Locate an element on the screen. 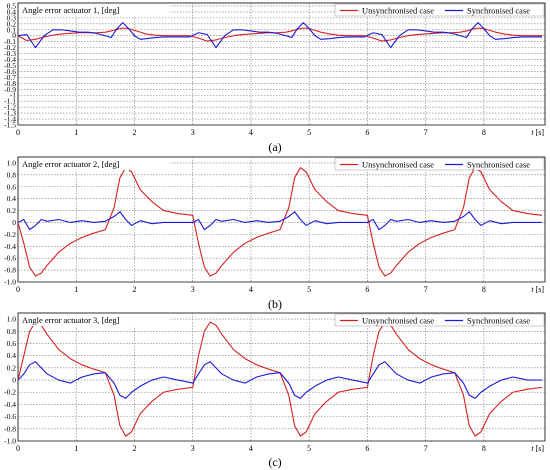 This screenshot has width=550, height=470. y-tick-label: -0.7 is located at coordinates (10, 77).